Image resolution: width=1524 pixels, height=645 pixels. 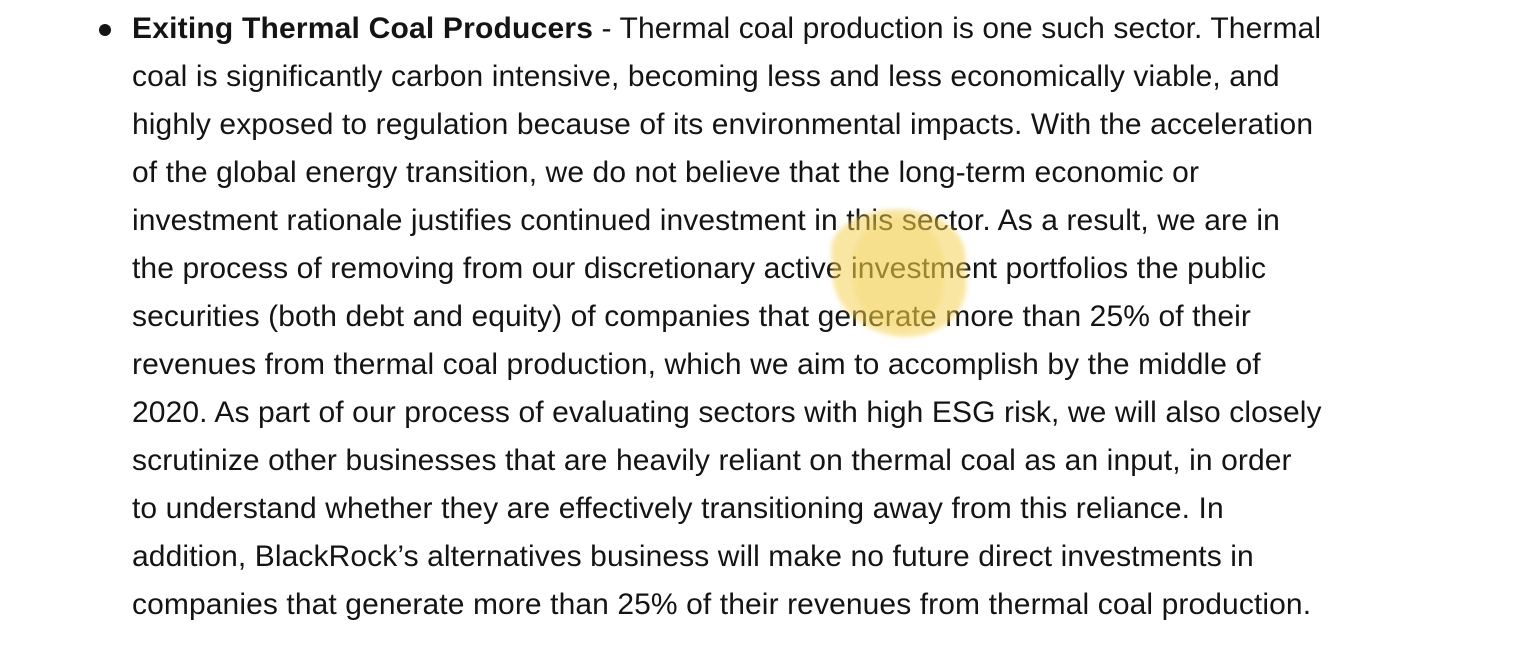 What do you see at coordinates (363, 28) in the screenshot?
I see `paragraph-title: Exiting Thermal Coal Producers` at bounding box center [363, 28].